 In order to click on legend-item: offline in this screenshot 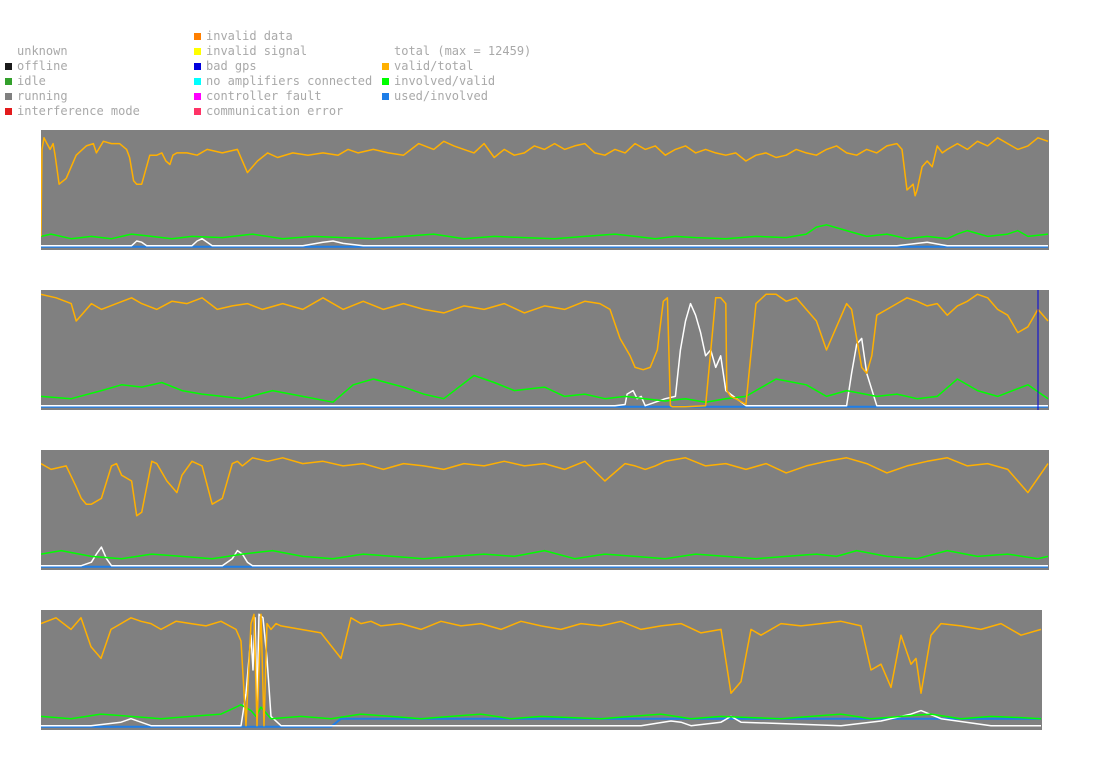, I will do `click(105, 66)`.